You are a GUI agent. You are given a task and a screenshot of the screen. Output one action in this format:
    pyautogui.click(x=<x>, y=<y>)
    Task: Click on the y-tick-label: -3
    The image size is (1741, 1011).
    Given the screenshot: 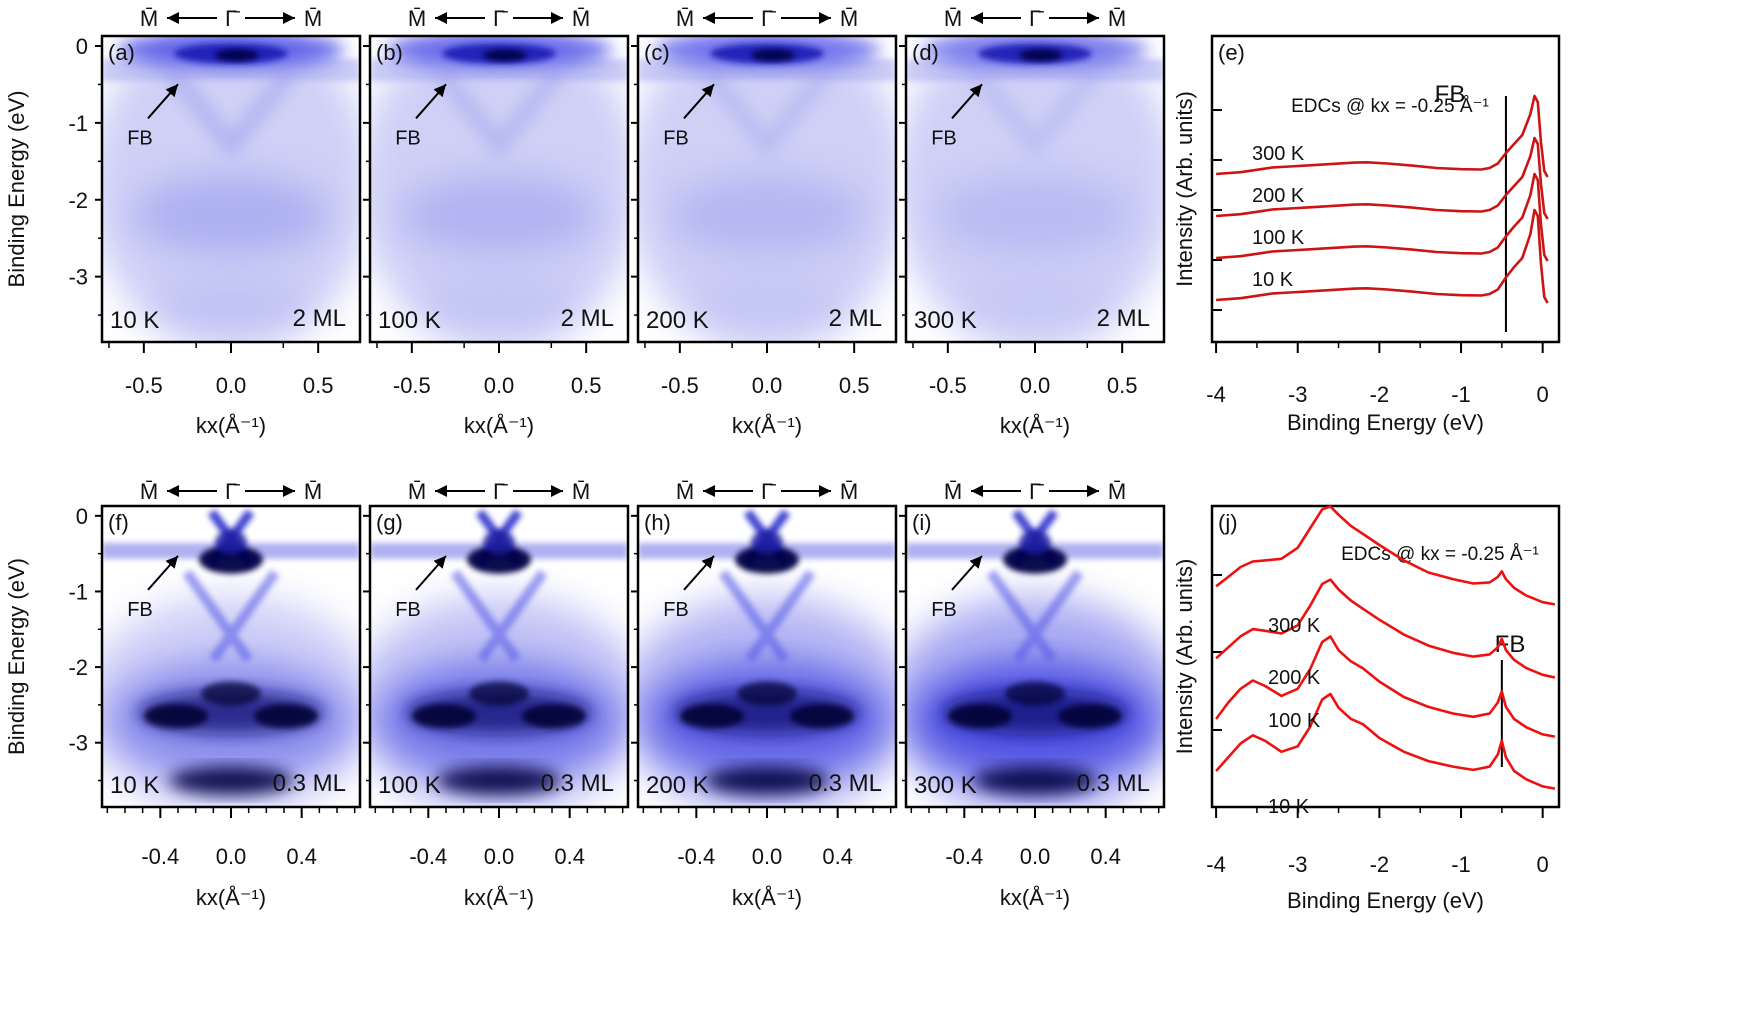 What is the action you would take?
    pyautogui.click(x=78, y=743)
    